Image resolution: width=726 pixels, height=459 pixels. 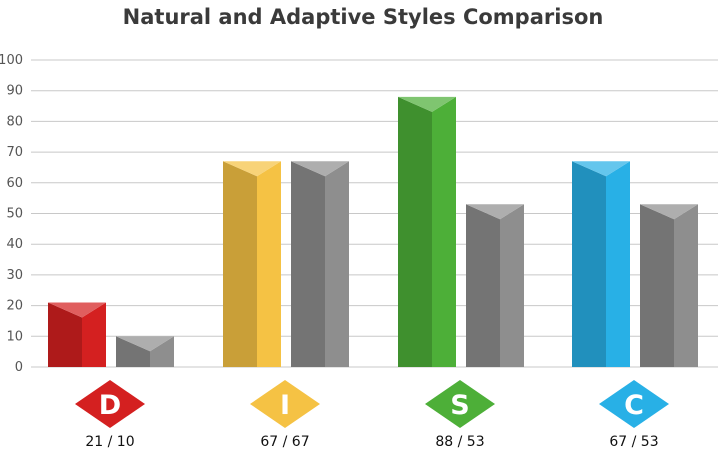 What do you see at coordinates (19, 367) in the screenshot?
I see `y-tick-label: 0` at bounding box center [19, 367].